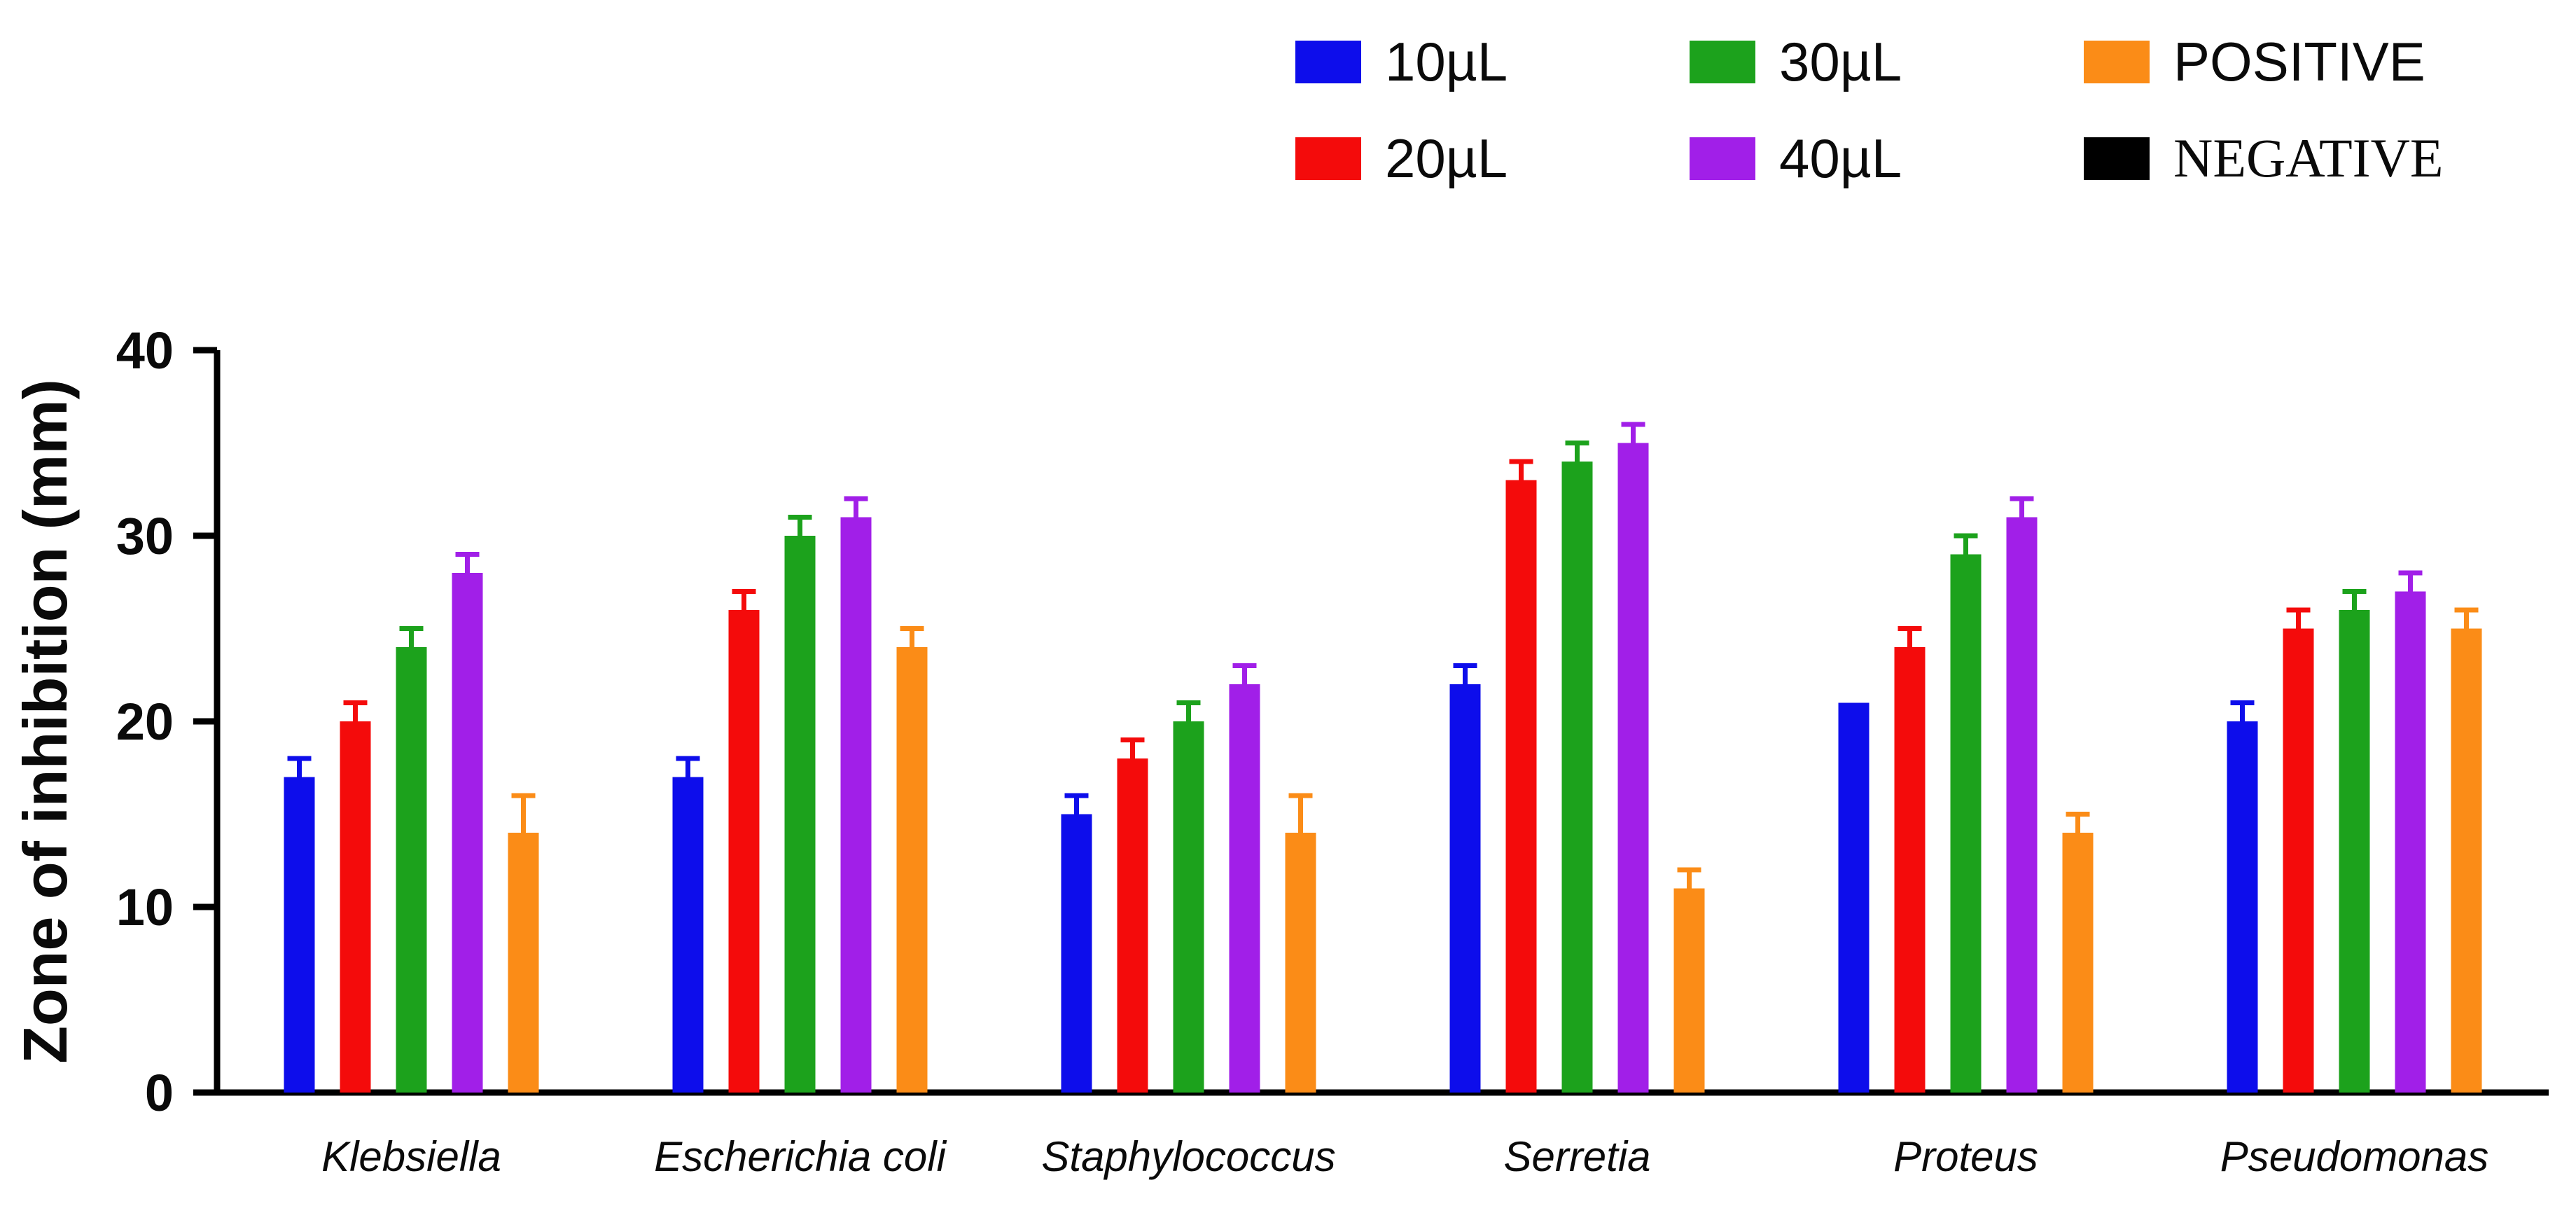 The height and width of the screenshot is (1206, 2576). What do you see at coordinates (1966, 823) in the screenshot?
I see `bar-30µL-Proteus` at bounding box center [1966, 823].